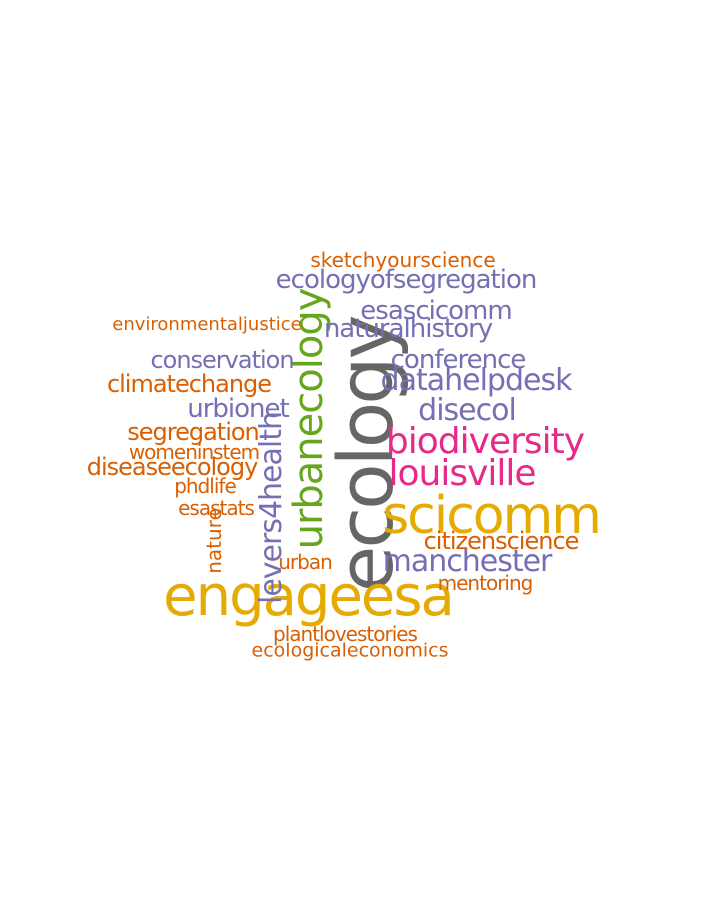  Describe the element at coordinates (408, 329) in the screenshot. I see `word-naturalhistory: naturalhistory` at that location.